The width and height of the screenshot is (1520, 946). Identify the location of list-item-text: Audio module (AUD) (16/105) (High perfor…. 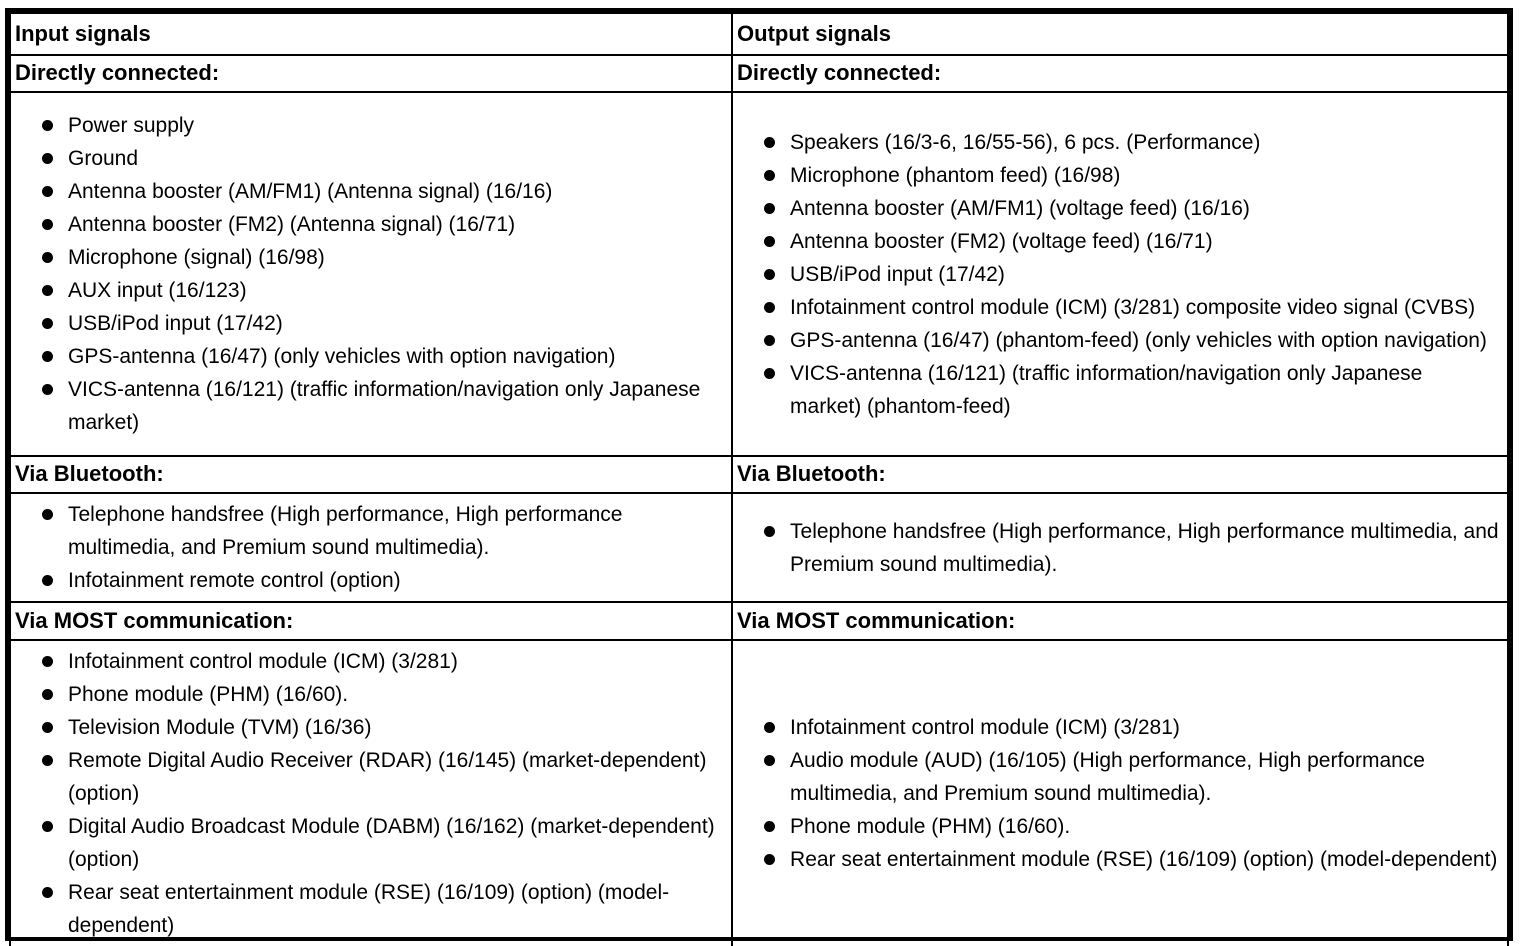
(1107, 777).